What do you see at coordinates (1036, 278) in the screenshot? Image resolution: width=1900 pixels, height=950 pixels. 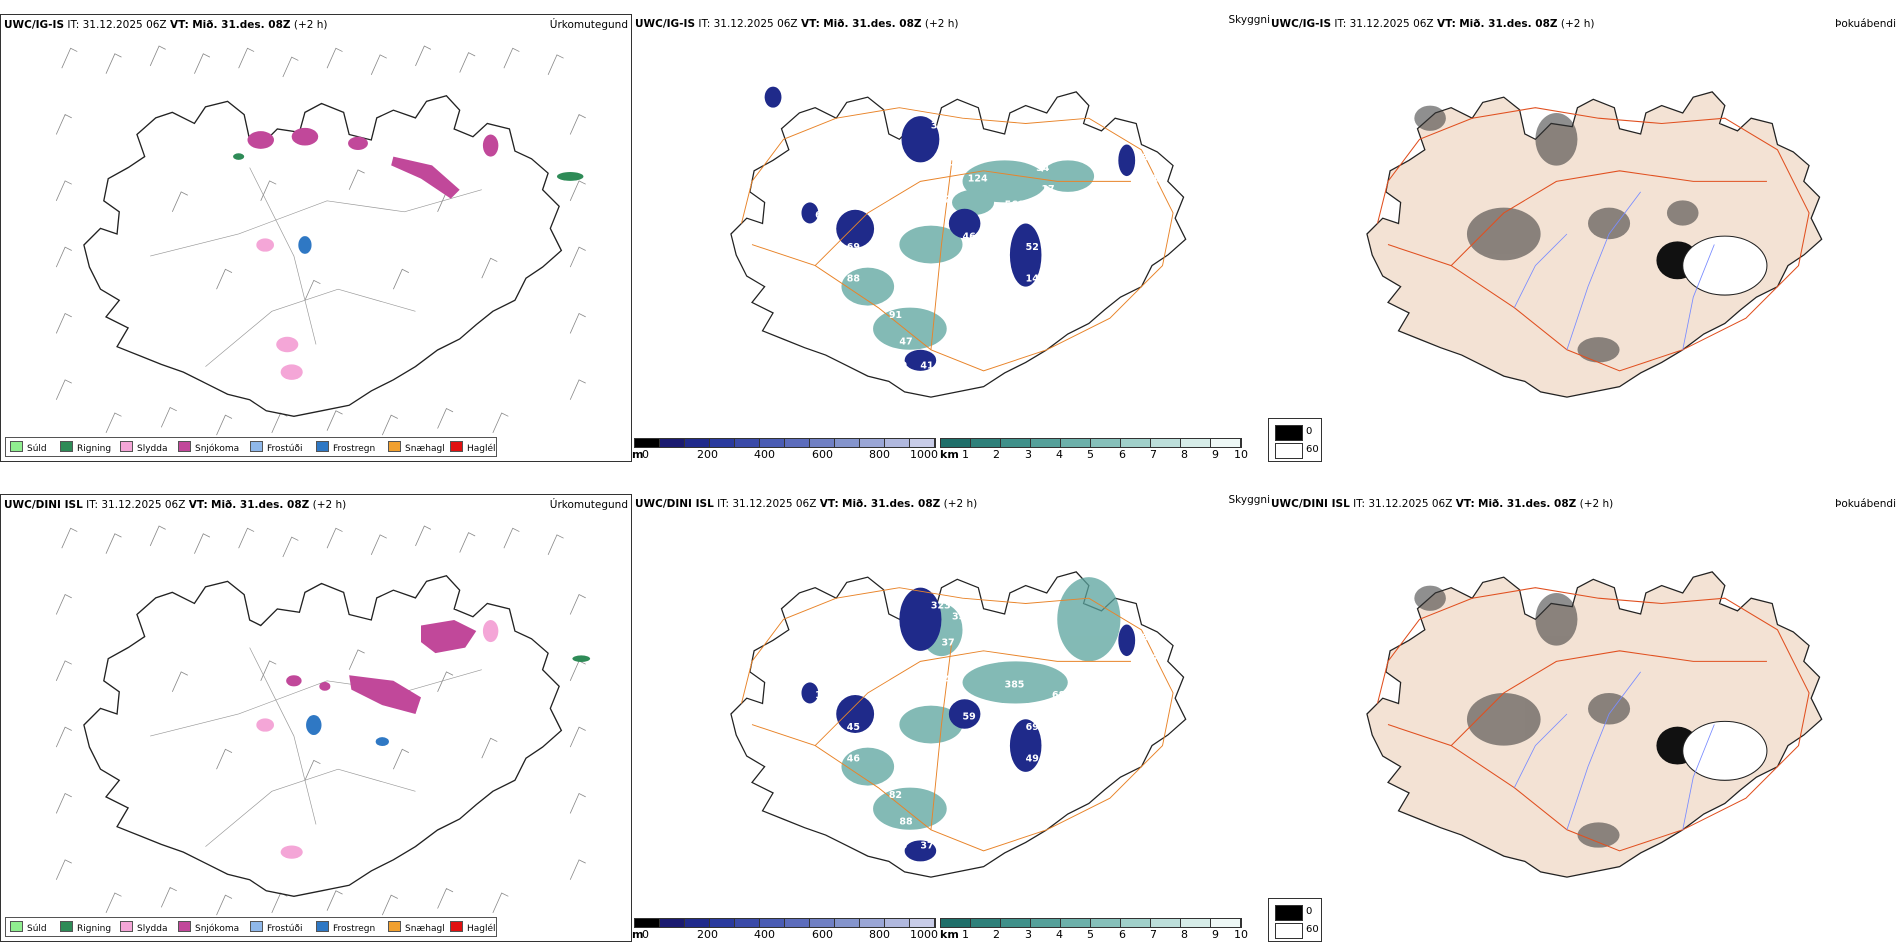 I see `cloud-base-value: 142` at bounding box center [1036, 278].